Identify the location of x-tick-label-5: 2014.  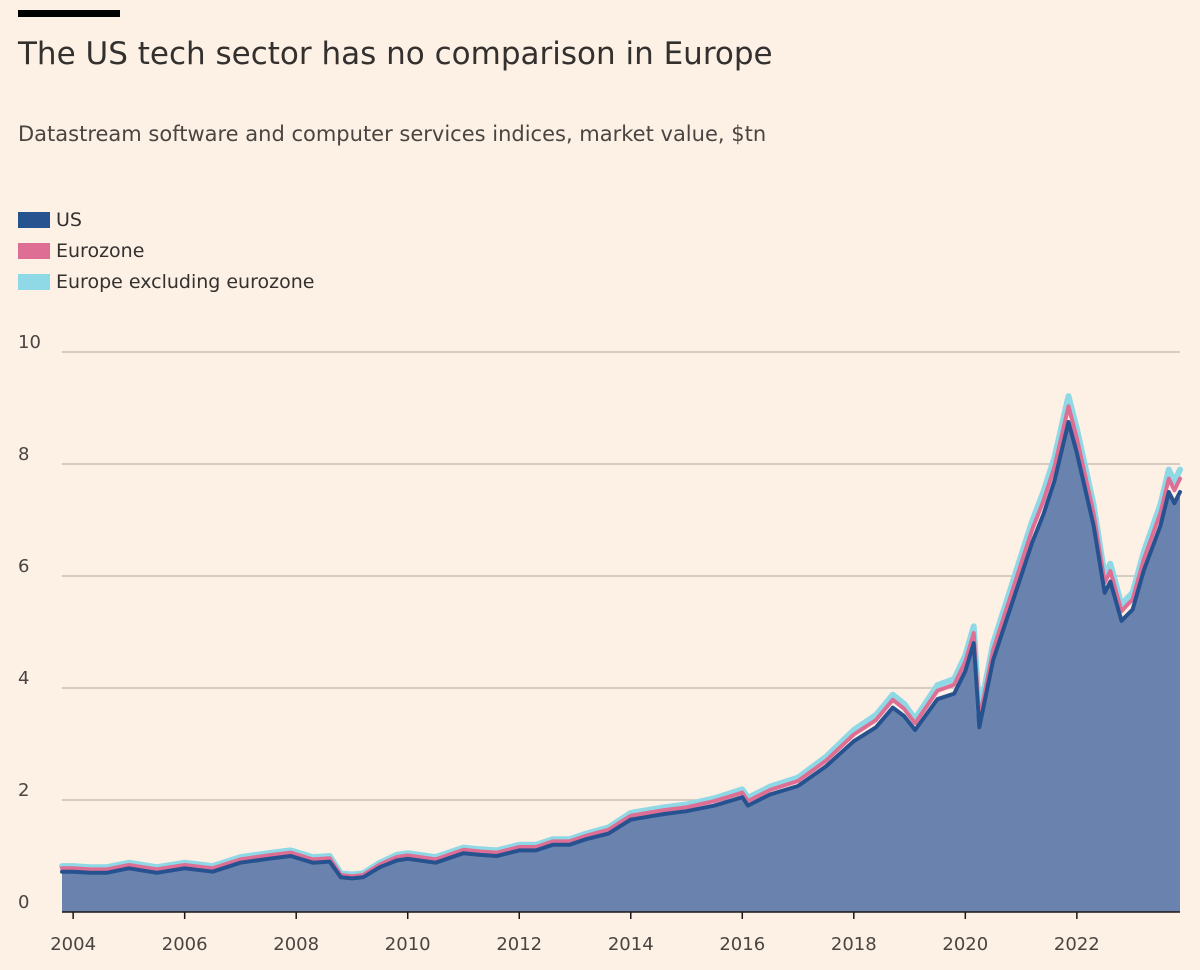
(631, 944).